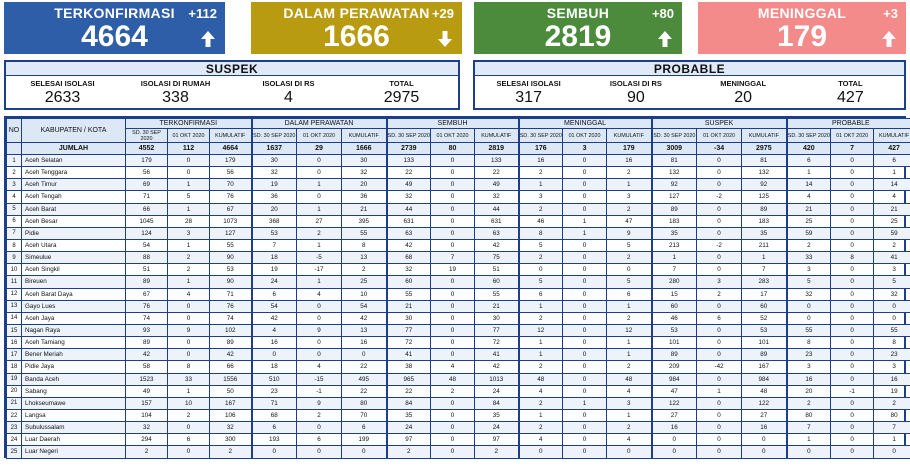  Describe the element at coordinates (764, 233) in the screenshot. I see `table-cell: 35` at that location.